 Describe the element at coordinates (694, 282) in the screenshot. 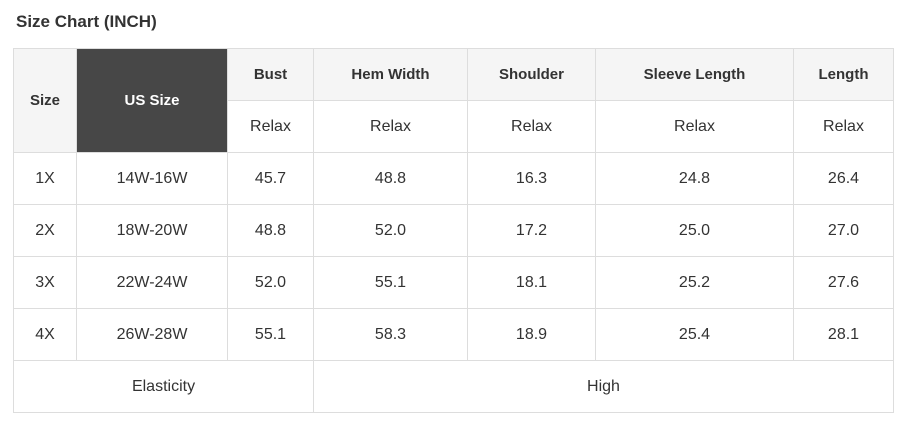

I see `cell-sleeve-length: 25.2` at that location.